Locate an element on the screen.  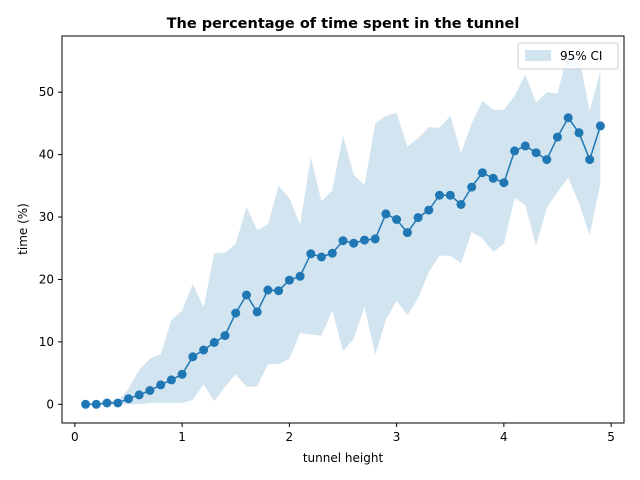
x-tick-label: 4 is located at coordinates (504, 437).